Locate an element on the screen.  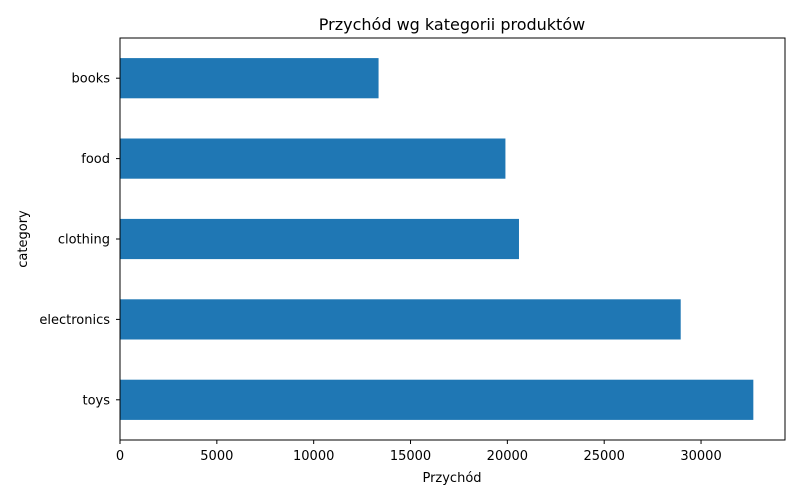
x-axis-ticks: 0 5000 10000 15000 20000 25000 30000 is located at coordinates (419, 452).